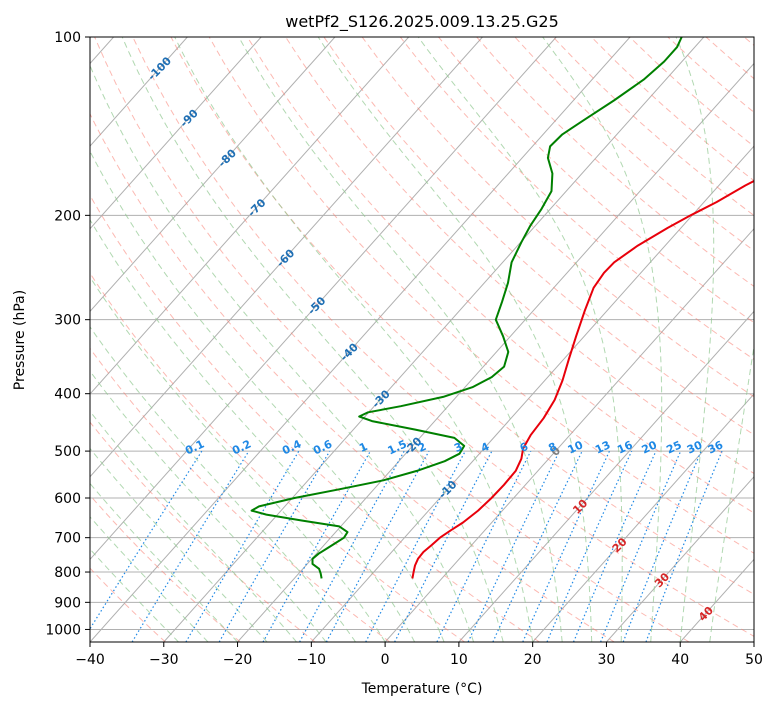 The height and width of the screenshot is (708, 775). I want to click on y-axis-ticks: 100 200 300 400 500 600 700 800 900 1000, so click(67, 334).